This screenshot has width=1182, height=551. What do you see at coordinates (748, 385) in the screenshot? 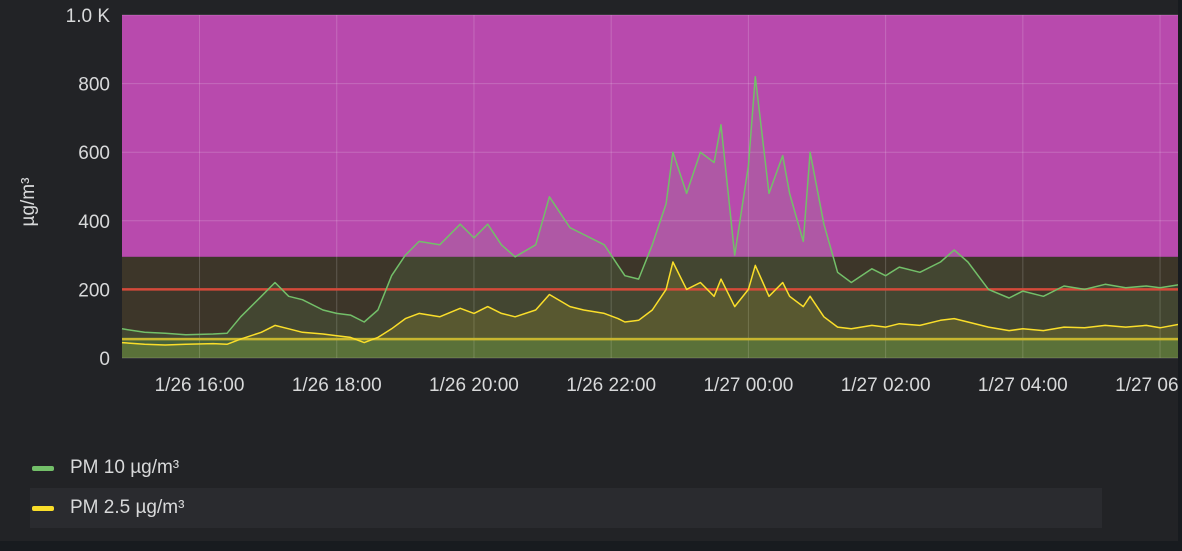
I see `x-tick-label-4: 1/27 00:00` at bounding box center [748, 385].